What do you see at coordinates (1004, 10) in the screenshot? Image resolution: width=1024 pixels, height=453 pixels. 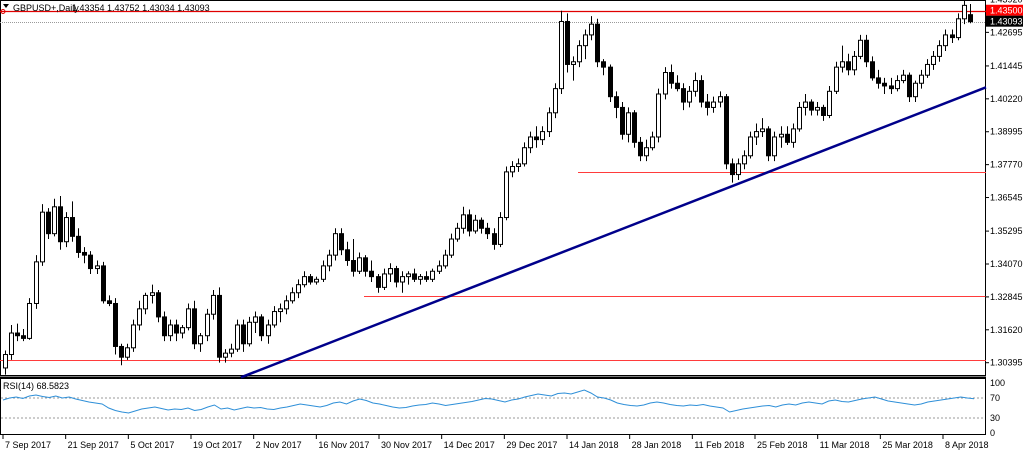 I see `resistance-price-badge: 1.43500` at bounding box center [1004, 10].